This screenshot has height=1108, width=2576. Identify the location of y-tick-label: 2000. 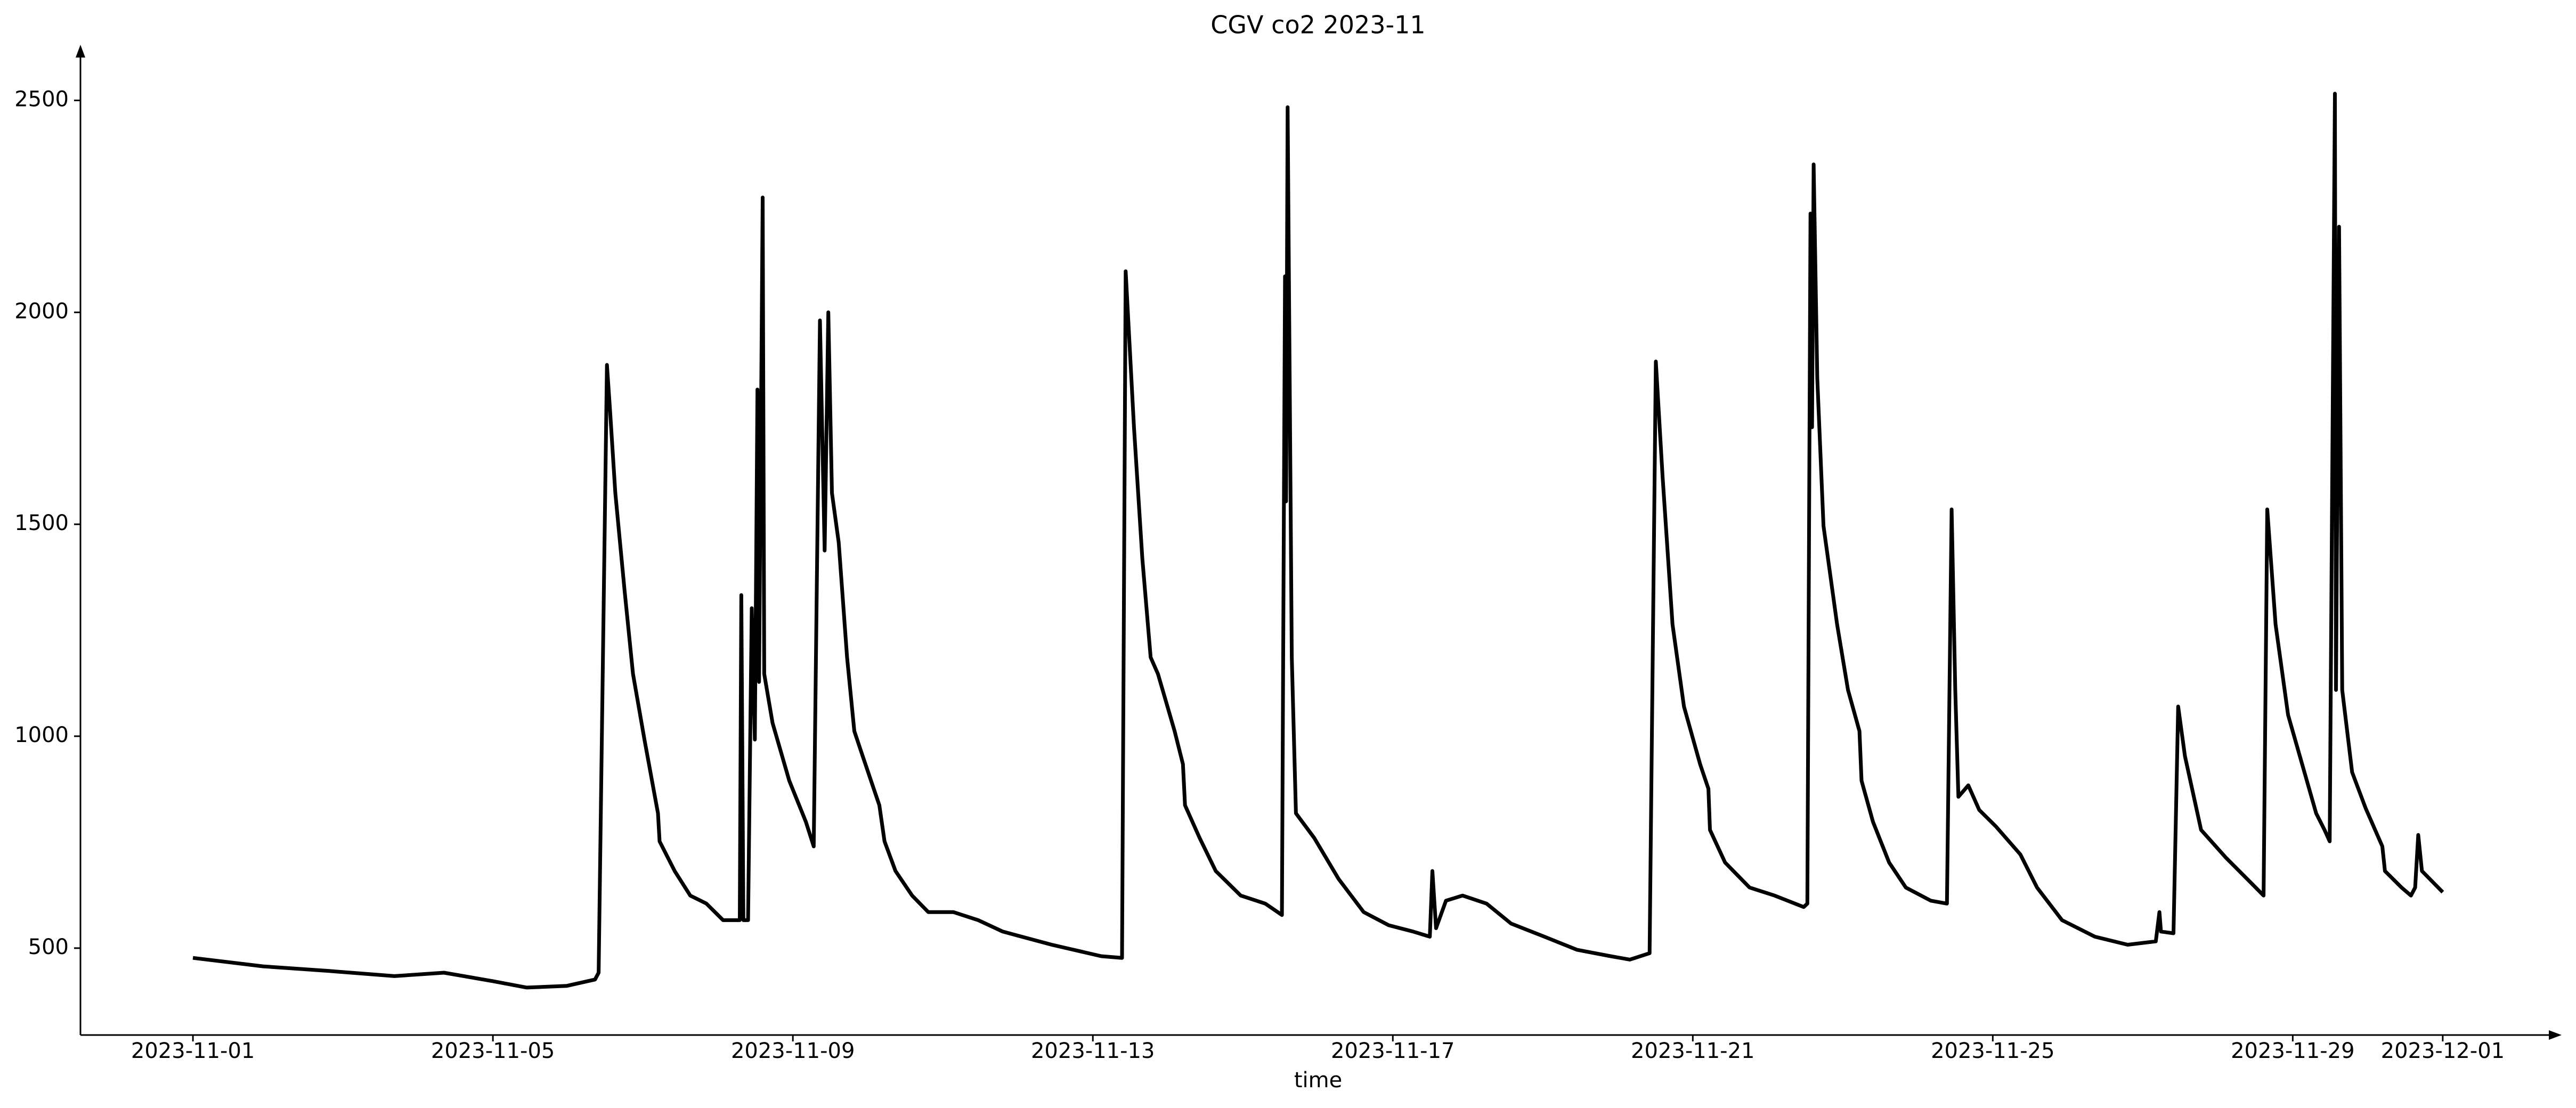
(41, 311).